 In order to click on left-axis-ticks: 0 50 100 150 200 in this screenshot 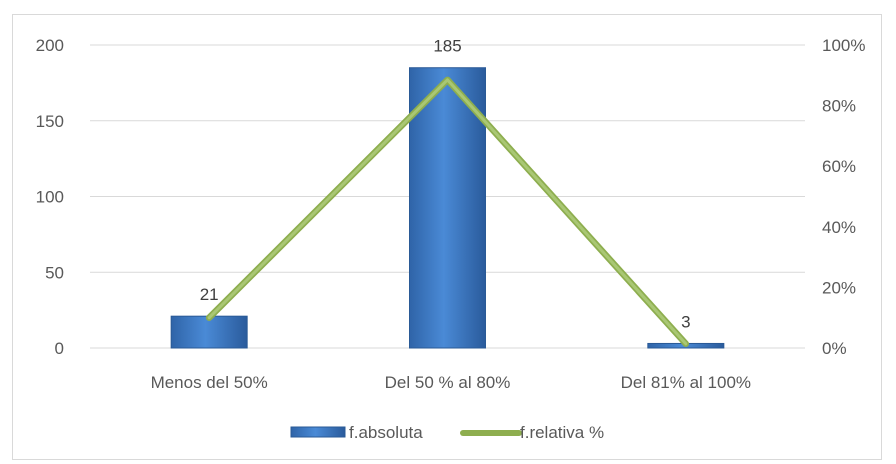, I will do `click(50, 197)`.